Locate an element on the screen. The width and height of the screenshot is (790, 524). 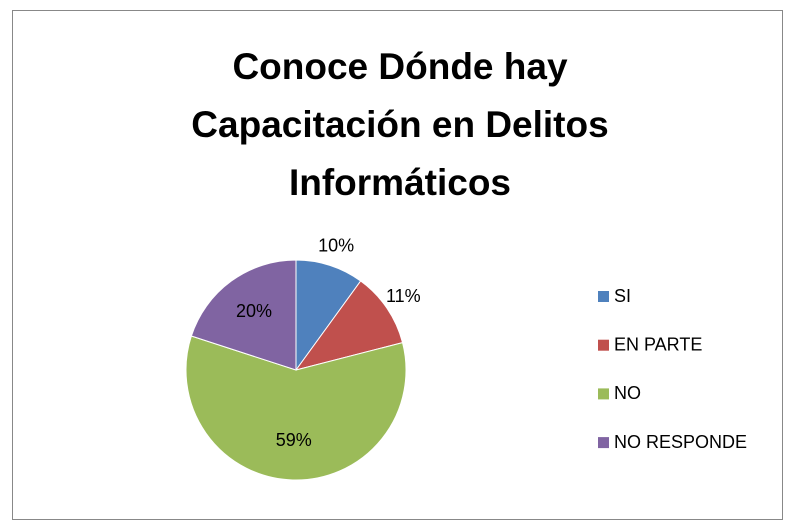
data-label: 20% is located at coordinates (254, 311).